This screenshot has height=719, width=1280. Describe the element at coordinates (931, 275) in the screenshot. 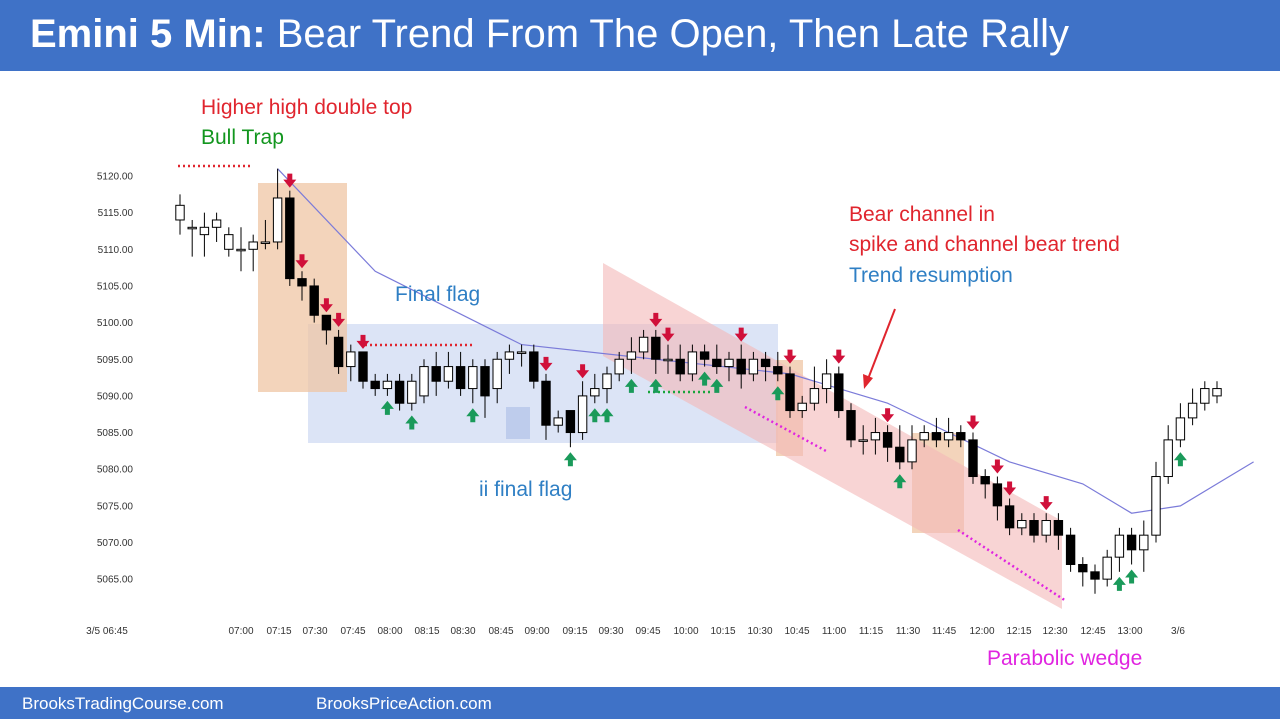

I see `annotation-trend-resumption: Trend resumption` at that location.